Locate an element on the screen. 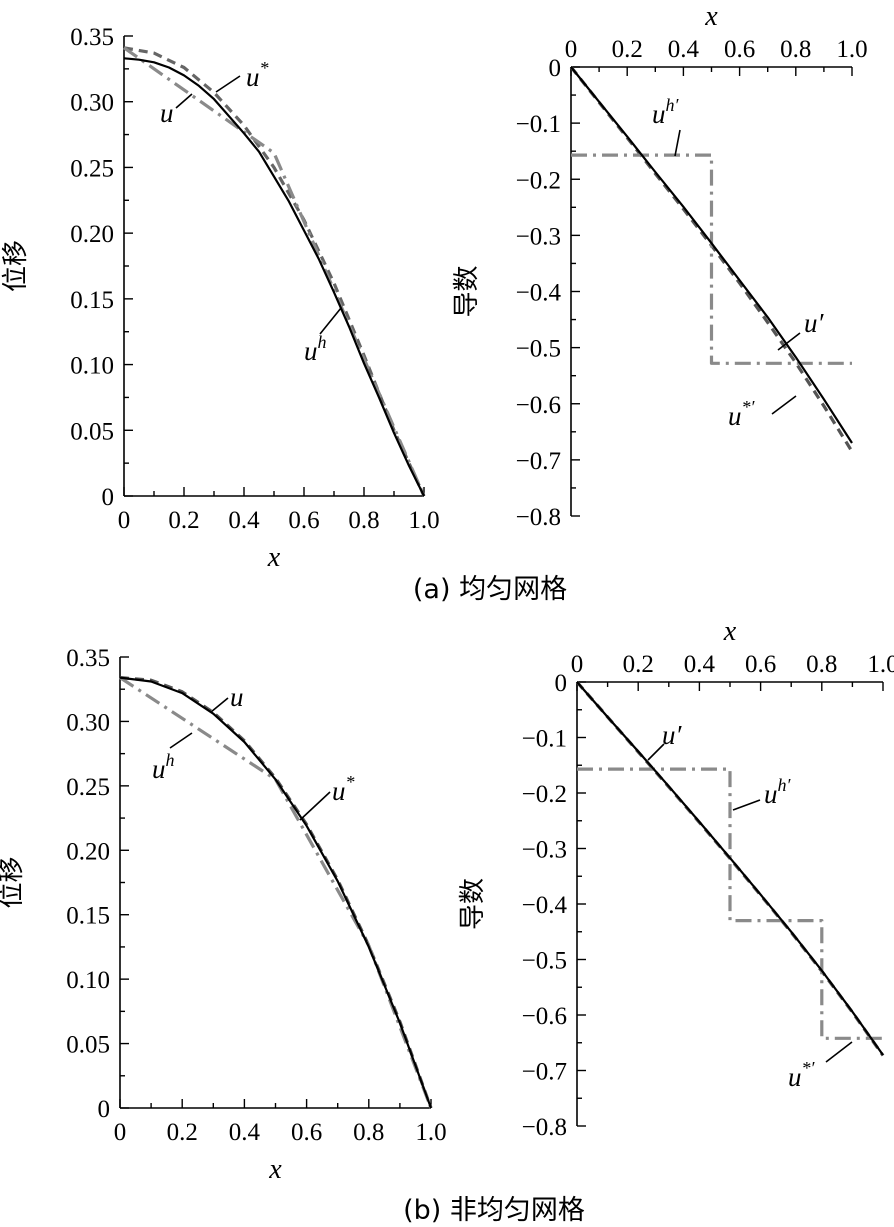  annotation-b-left-u: u is located at coordinates (227, 697).